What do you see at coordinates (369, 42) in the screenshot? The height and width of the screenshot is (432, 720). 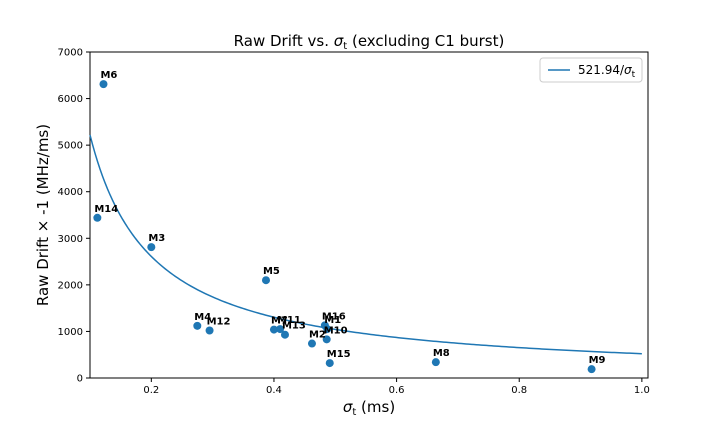 I see `chart-title: Raw Drift vs. σt (excluding C1 burst)` at bounding box center [369, 42].